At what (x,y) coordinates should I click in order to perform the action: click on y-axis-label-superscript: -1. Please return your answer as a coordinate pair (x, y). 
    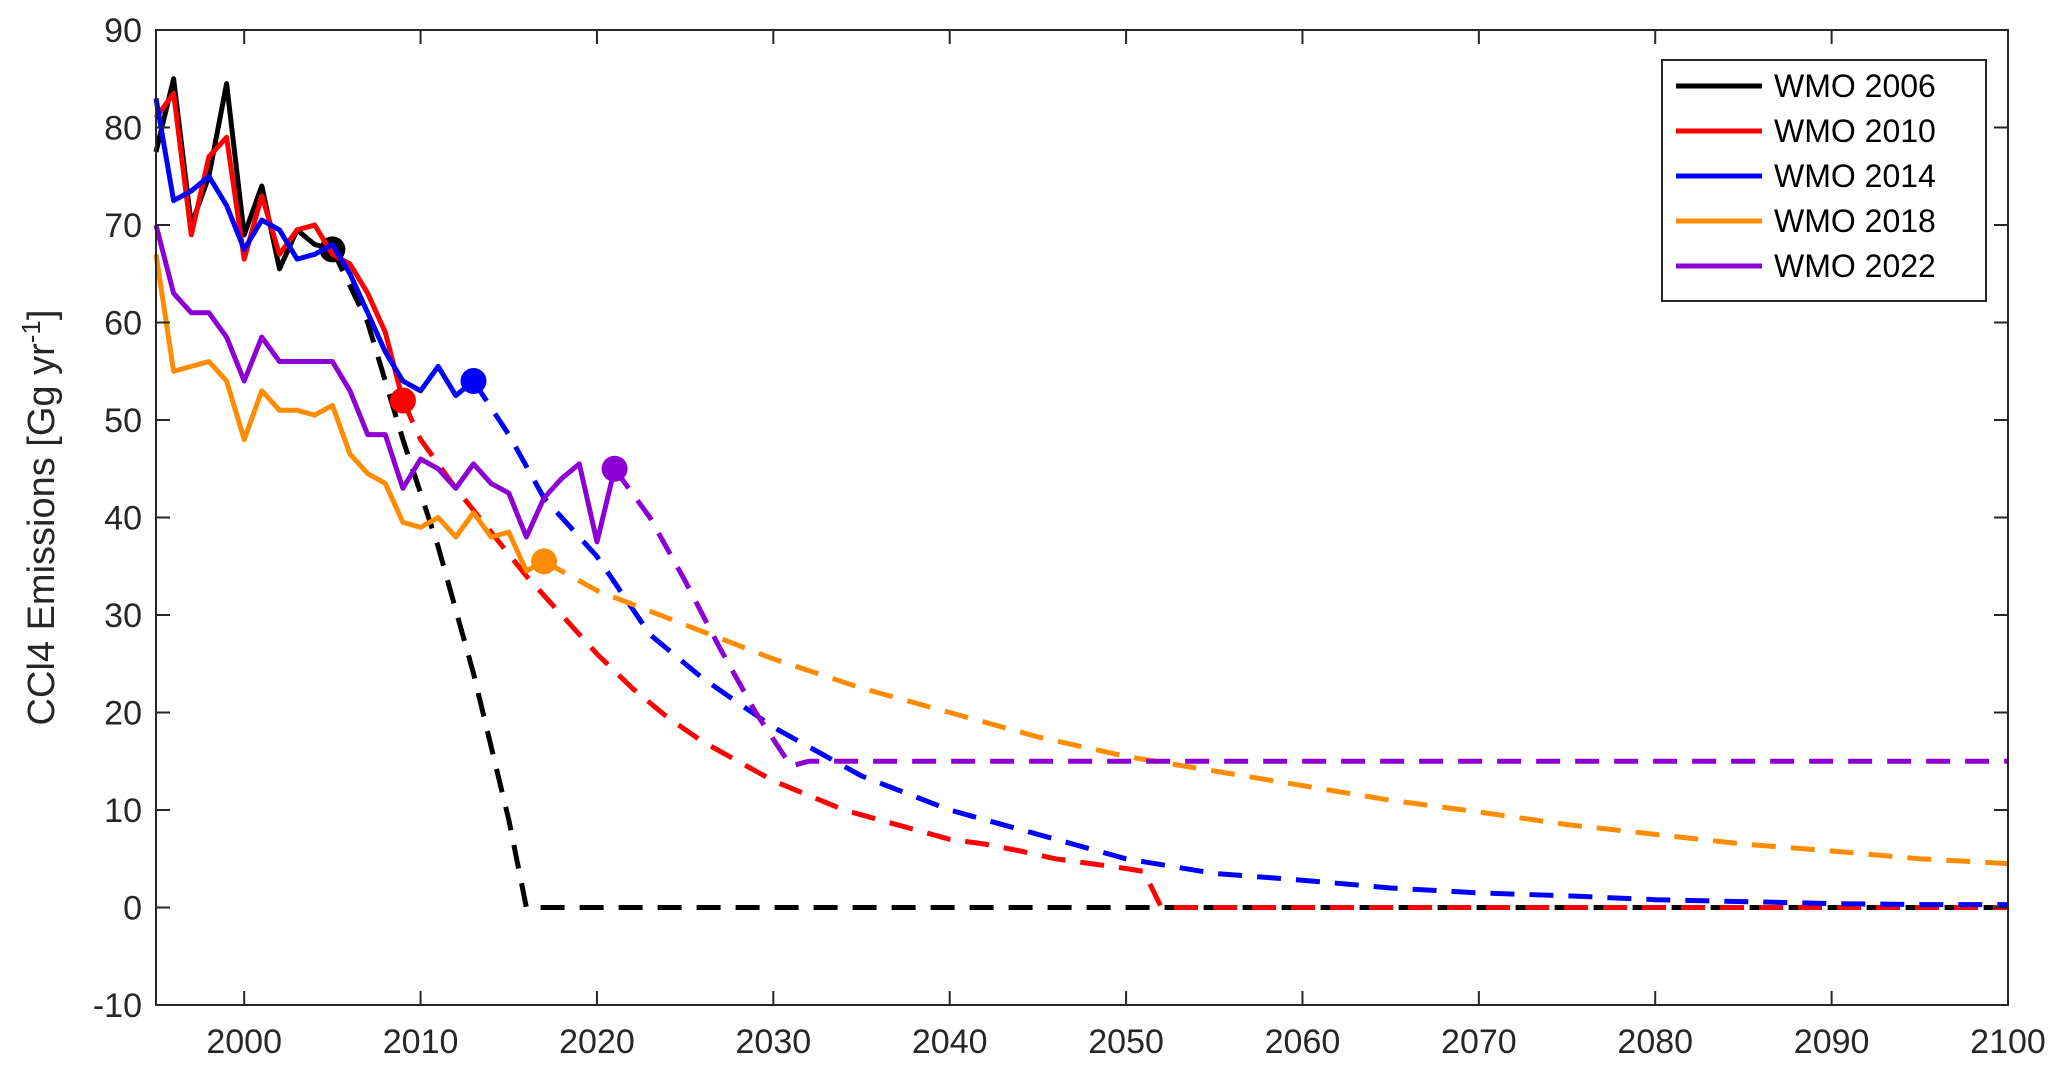
    Looking at the image, I should click on (31, 331).